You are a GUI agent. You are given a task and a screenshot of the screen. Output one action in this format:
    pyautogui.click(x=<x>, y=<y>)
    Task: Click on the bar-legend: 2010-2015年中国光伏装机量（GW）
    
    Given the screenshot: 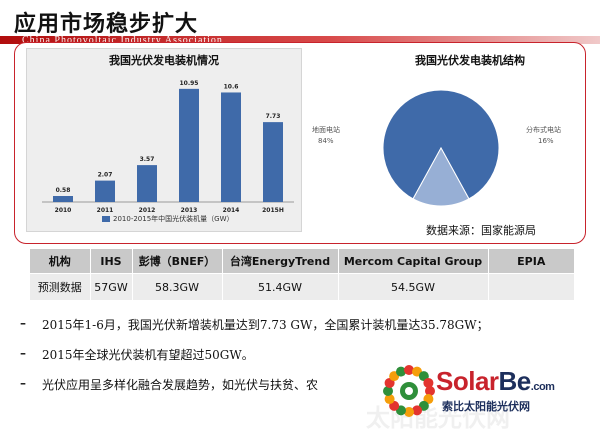 What is the action you would take?
    pyautogui.click(x=168, y=219)
    